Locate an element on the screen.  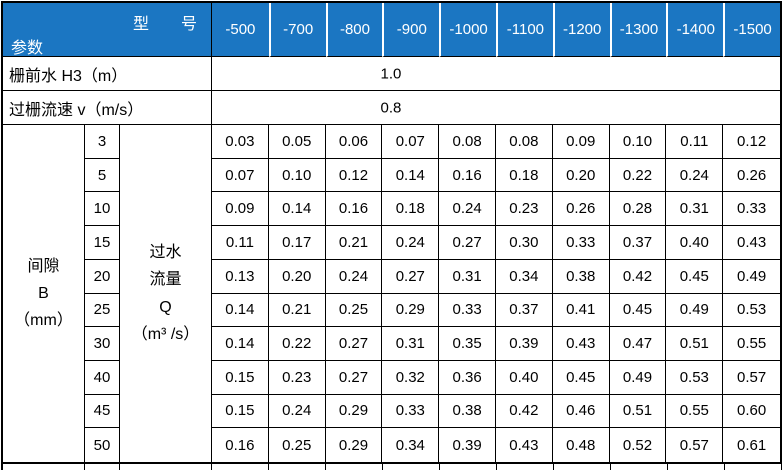
flow-value-cell: 0.12 is located at coordinates (354, 175).